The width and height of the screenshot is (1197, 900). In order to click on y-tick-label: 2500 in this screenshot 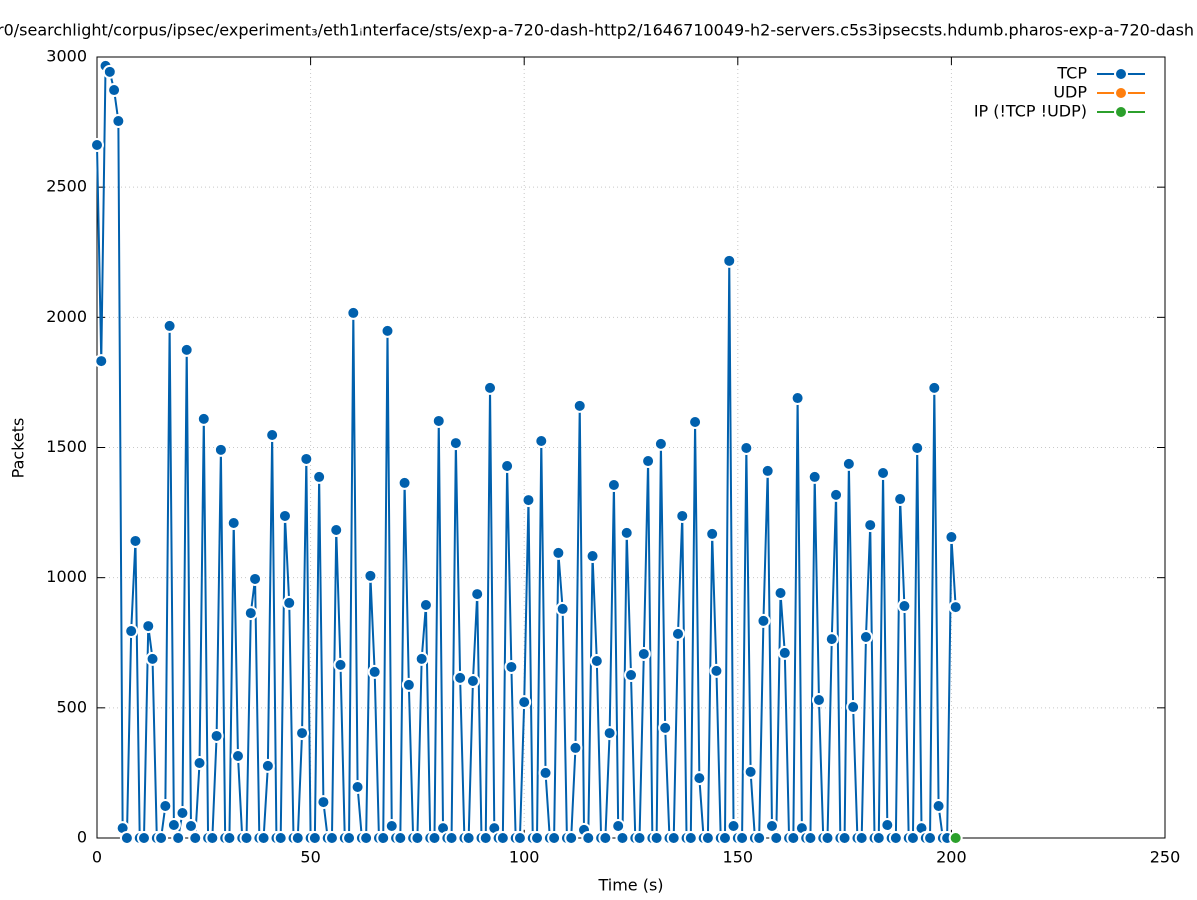, I will do `click(66, 186)`.